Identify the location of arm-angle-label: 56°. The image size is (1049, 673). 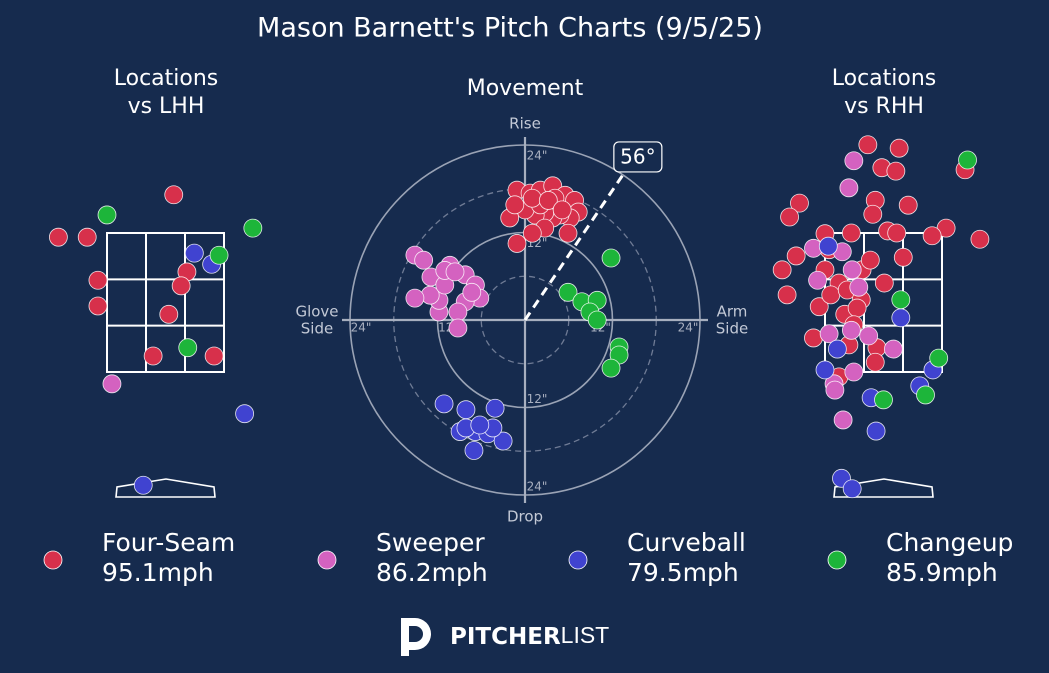
(637, 156).